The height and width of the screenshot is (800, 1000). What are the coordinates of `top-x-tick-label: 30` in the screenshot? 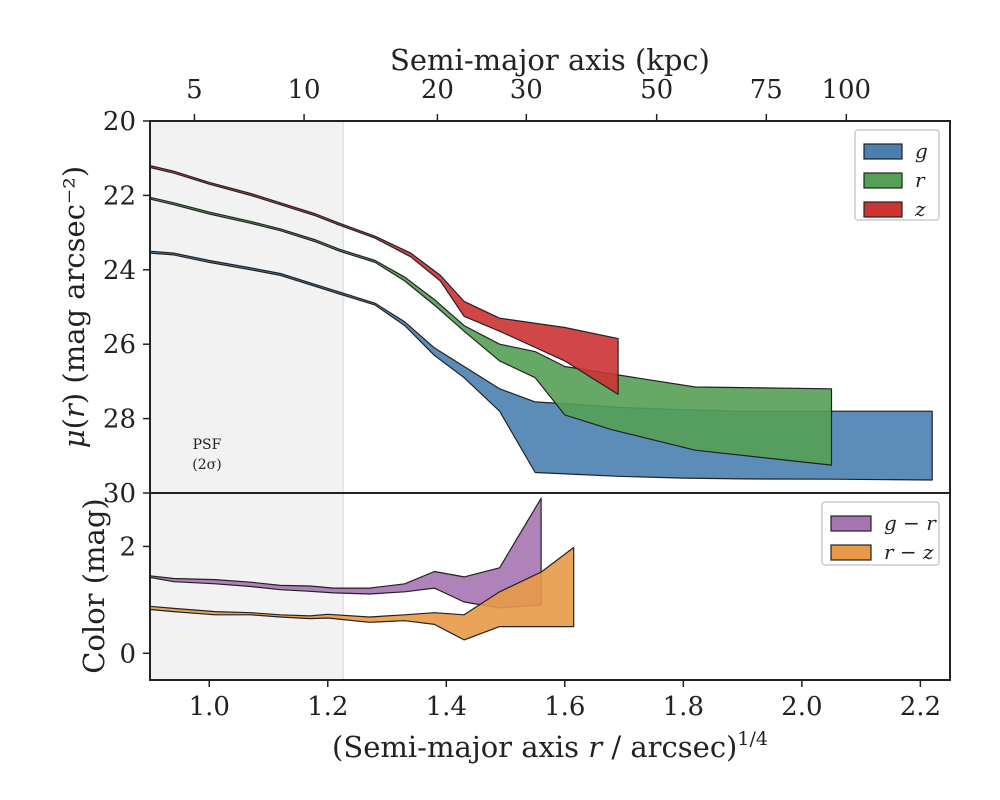 It's located at (526, 90).